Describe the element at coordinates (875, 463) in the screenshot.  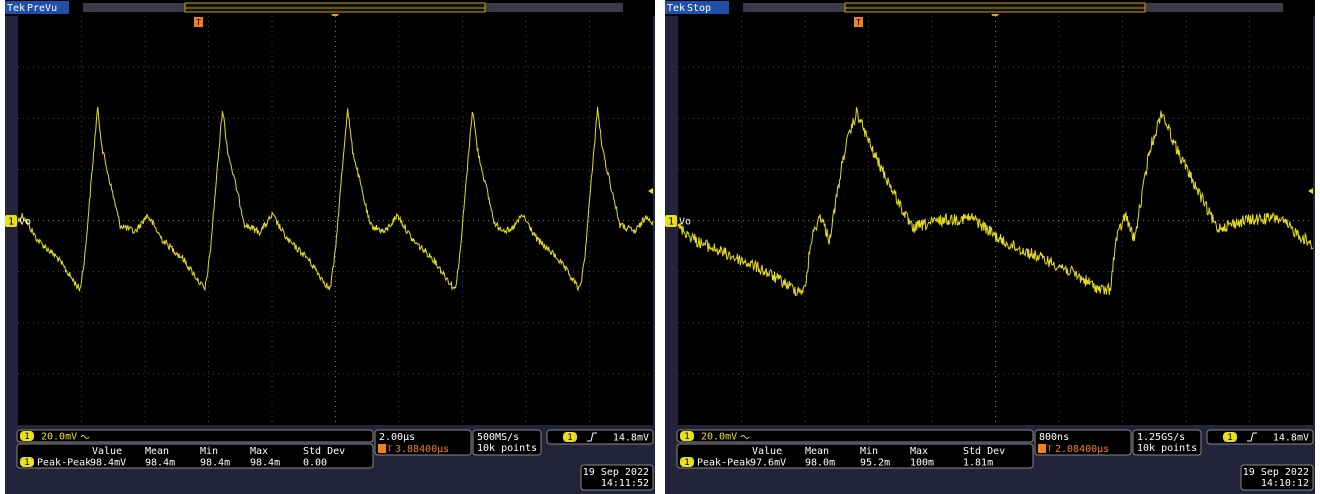
I see `measurement-value: 95.2m` at that location.